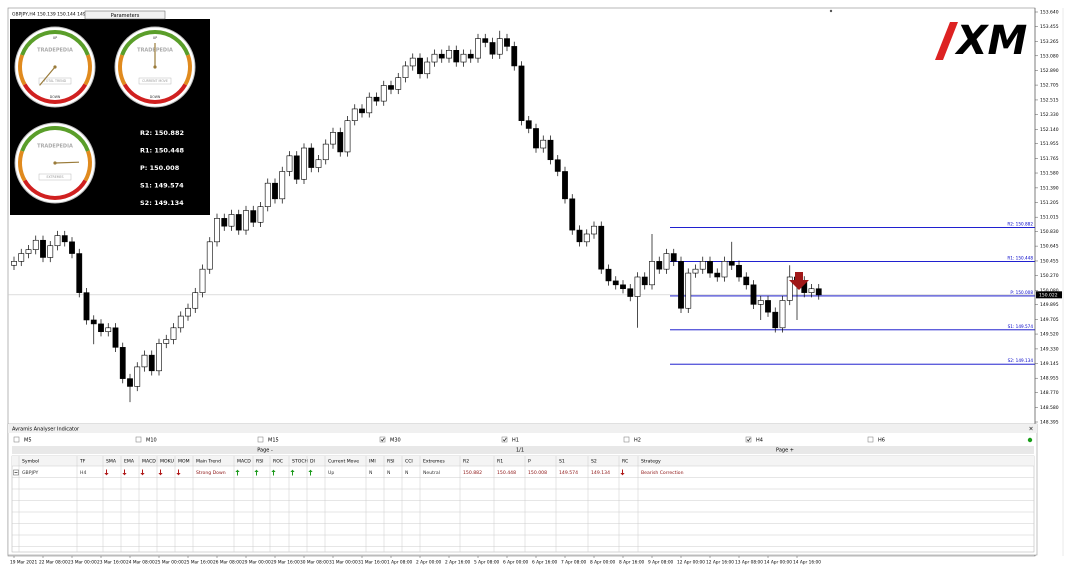 The width and height of the screenshot is (1070, 578). I want to click on parameters-label: Parameters, so click(125, 16).